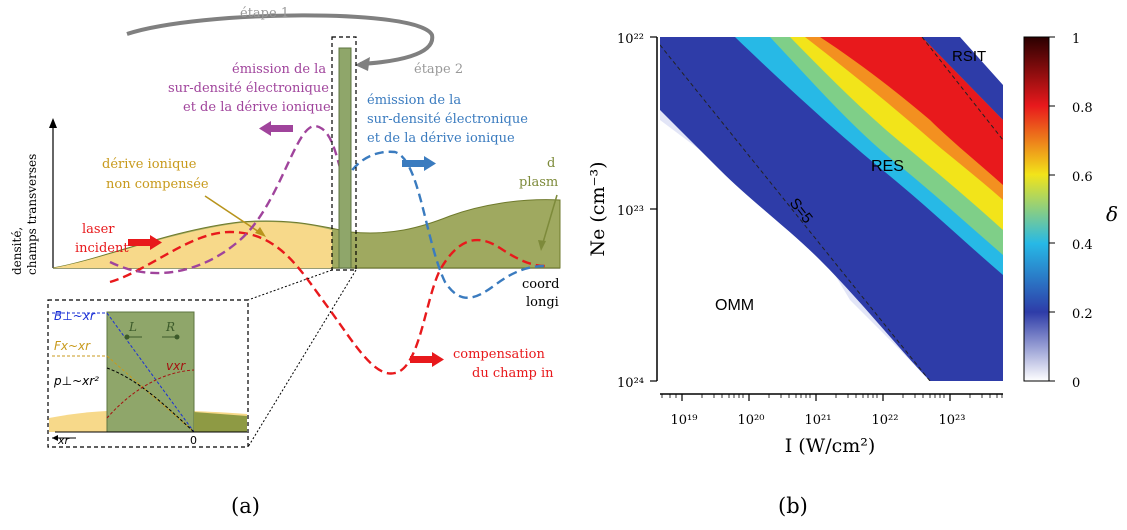  I want to click on y-tick-1e24: 10²⁴, so click(630, 383).